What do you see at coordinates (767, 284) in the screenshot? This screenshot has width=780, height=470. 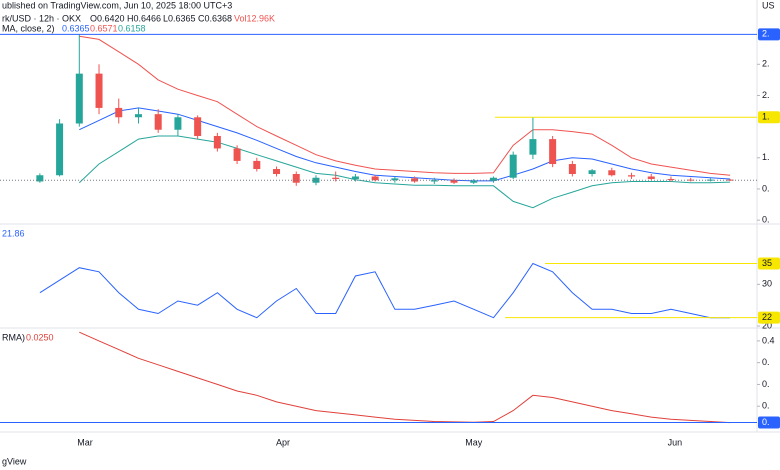 I see `y-tick-label: 30` at bounding box center [767, 284].